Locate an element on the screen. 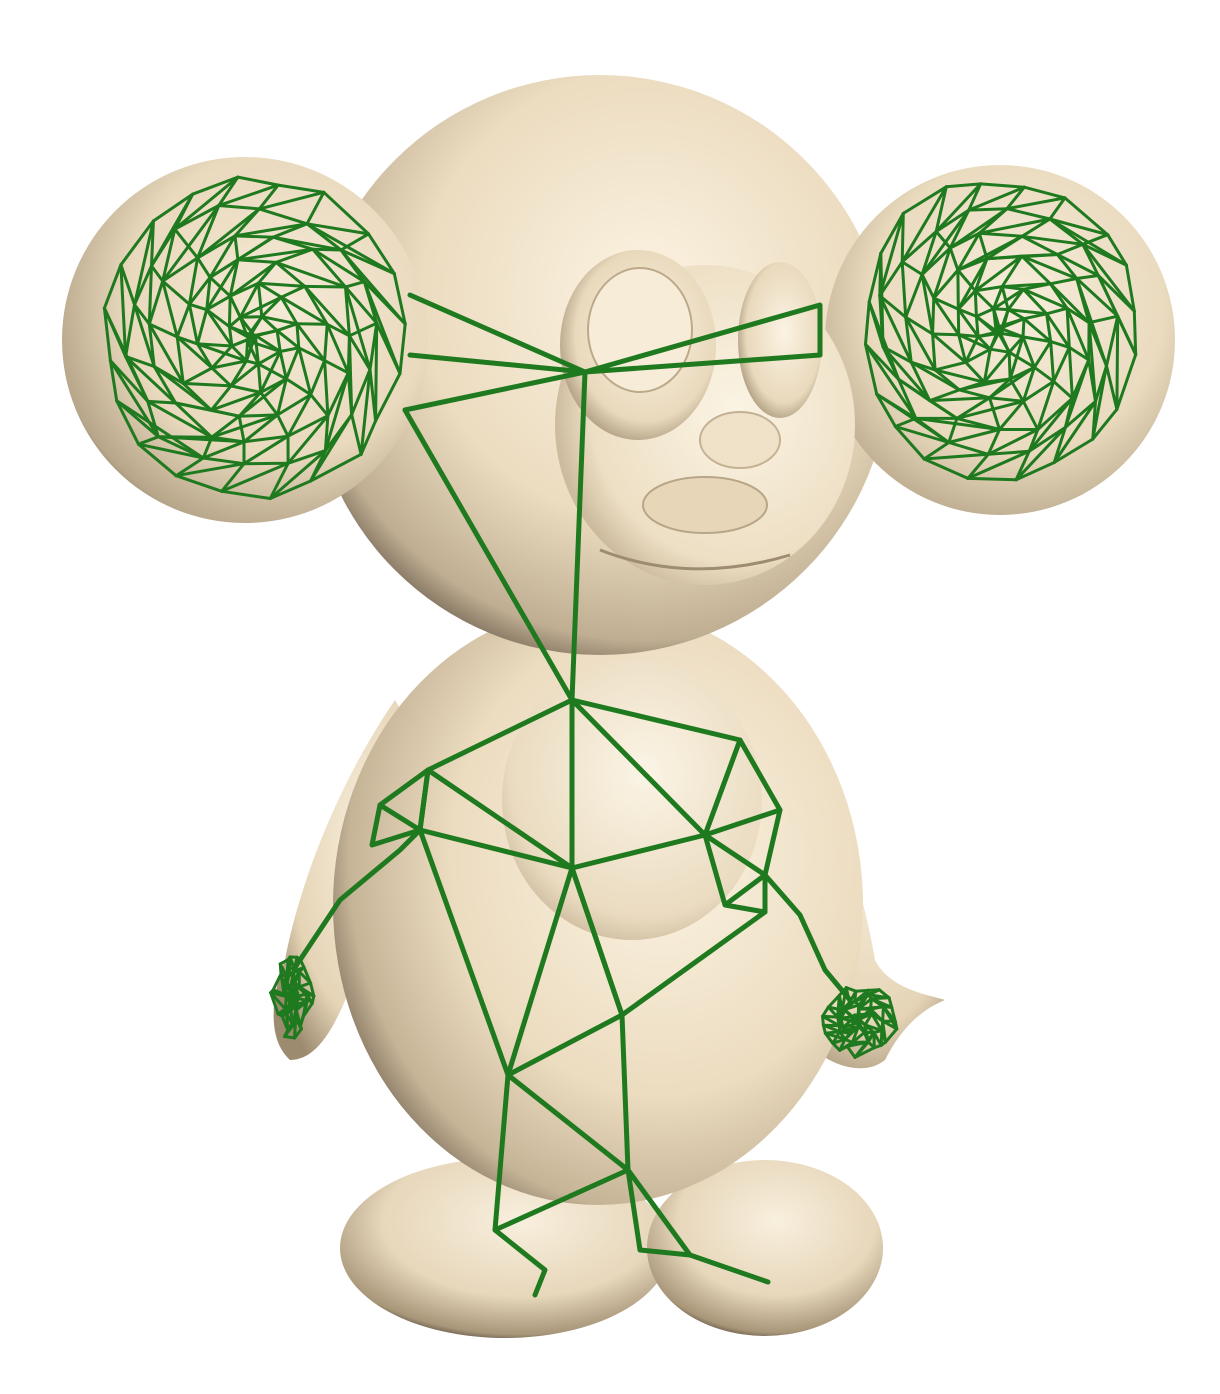 The height and width of the screenshot is (1394, 1220). skeleton-torso-cross-c is located at coordinates (722, 787).